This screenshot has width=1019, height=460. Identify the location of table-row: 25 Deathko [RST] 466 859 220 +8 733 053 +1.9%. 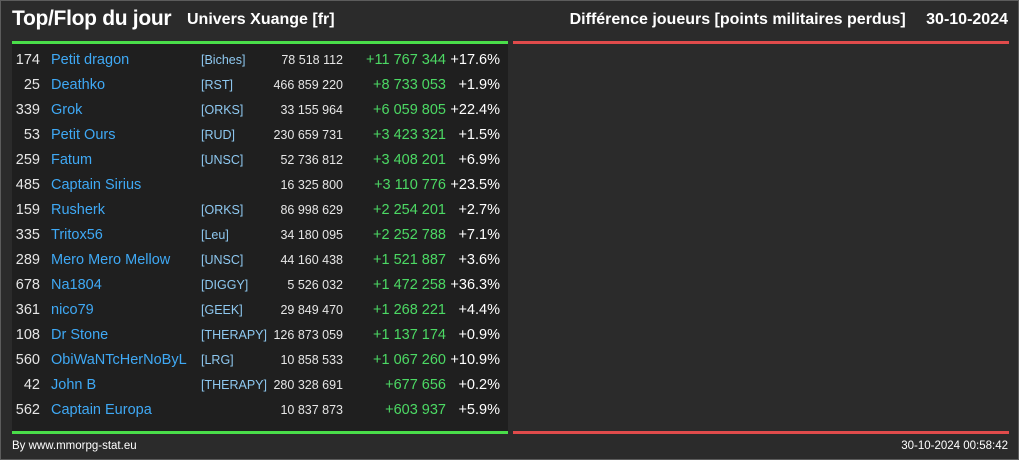
(260, 85).